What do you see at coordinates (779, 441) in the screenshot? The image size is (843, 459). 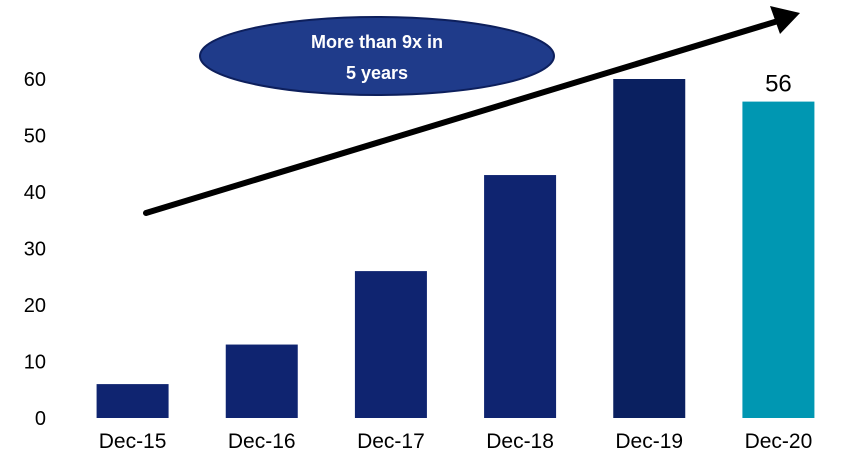 I see `x-tick-label: Dec-20` at bounding box center [779, 441].